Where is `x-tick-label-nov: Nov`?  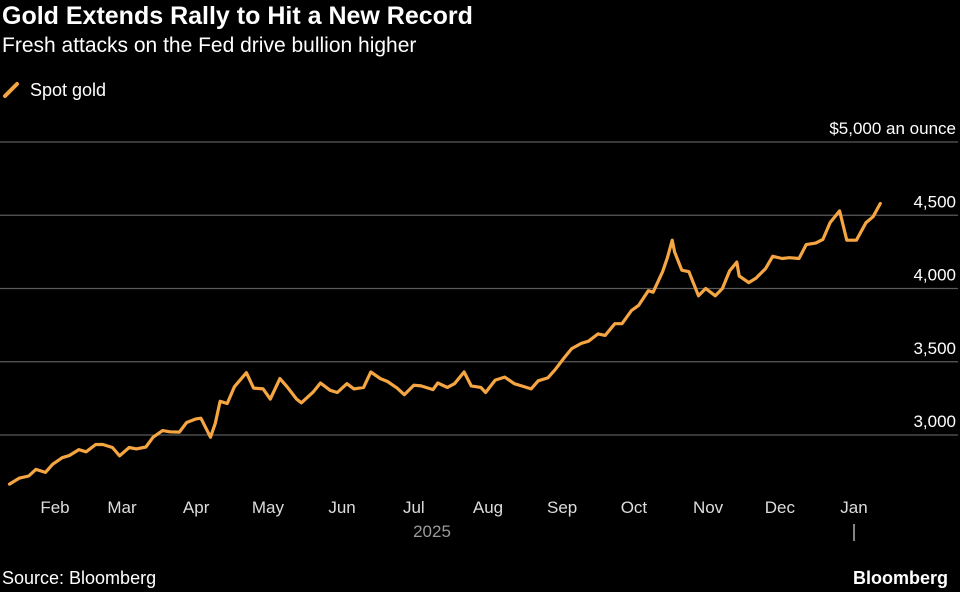 x-tick-label-nov: Nov is located at coordinates (708, 507).